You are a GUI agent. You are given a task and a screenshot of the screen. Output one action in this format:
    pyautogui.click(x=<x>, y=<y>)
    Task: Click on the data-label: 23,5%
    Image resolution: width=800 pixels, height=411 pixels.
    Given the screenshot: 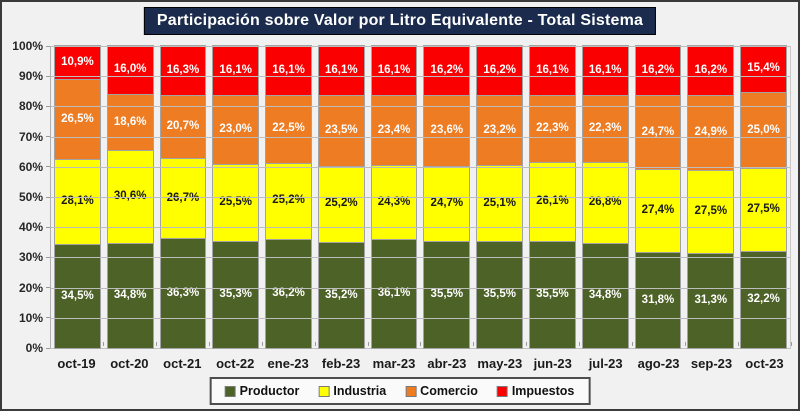 What is the action you would take?
    pyautogui.click(x=341, y=129)
    